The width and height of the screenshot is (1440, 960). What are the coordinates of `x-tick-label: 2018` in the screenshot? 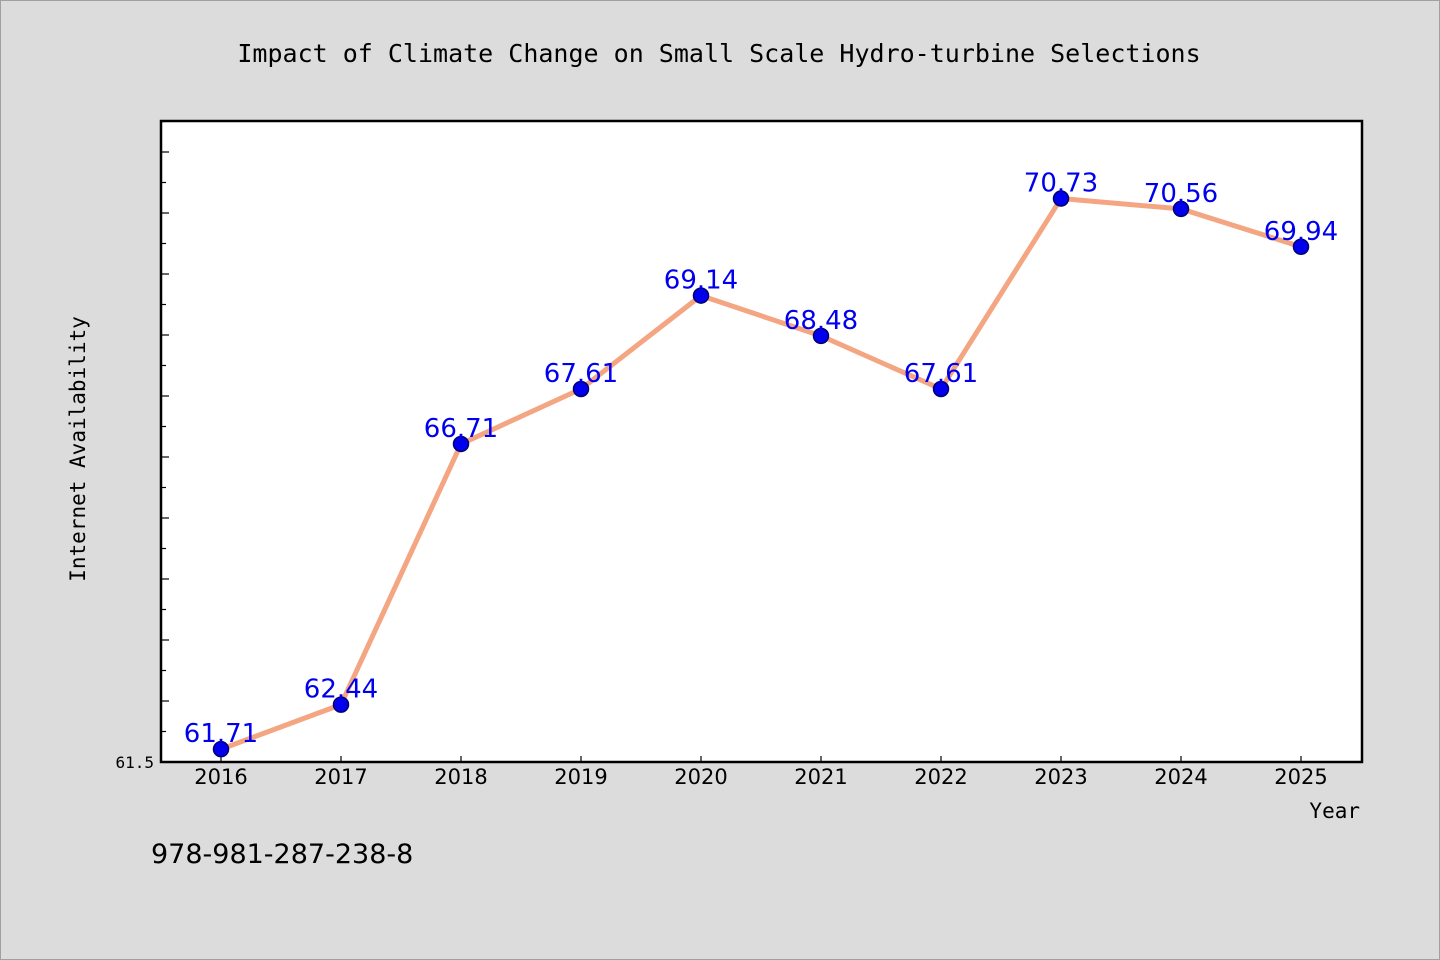 It's located at (460, 777).